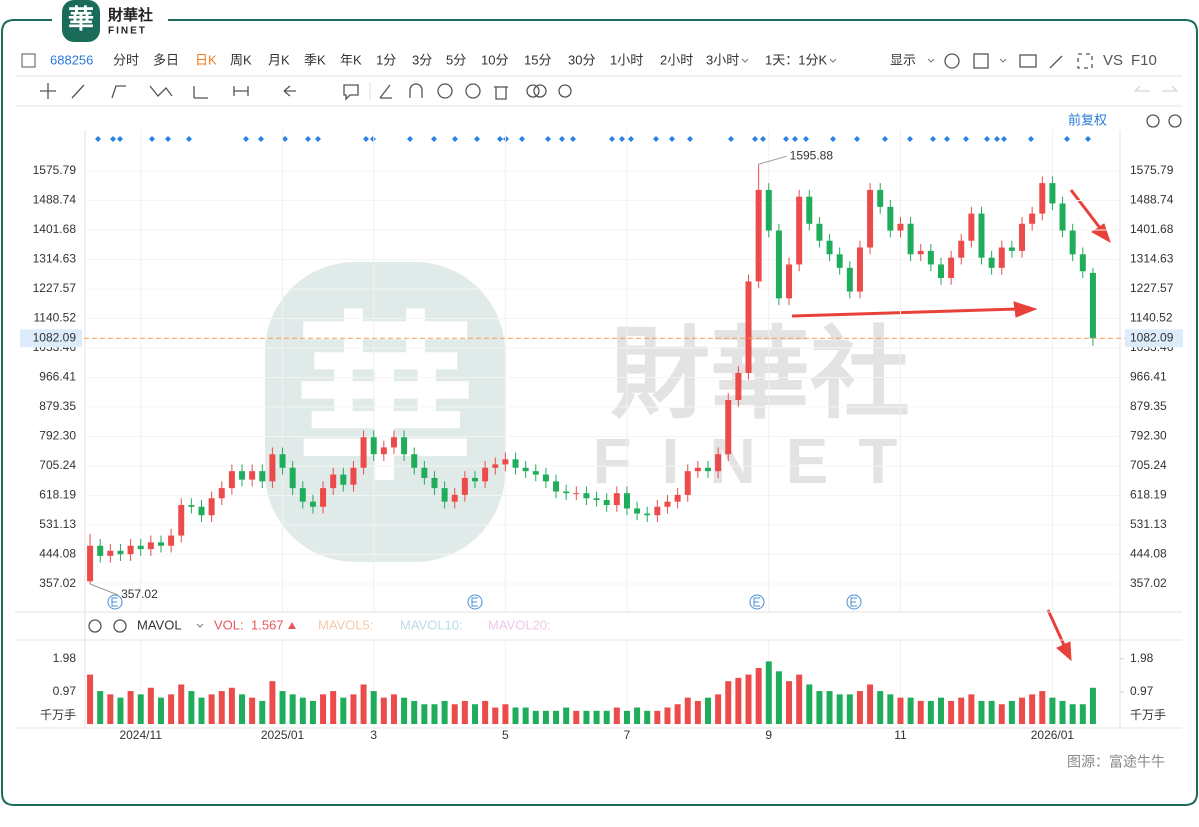 Image resolution: width=1199 pixels, height=827 pixels. Describe the element at coordinates (1056, 62) in the screenshot. I see `pen-icon` at that location.